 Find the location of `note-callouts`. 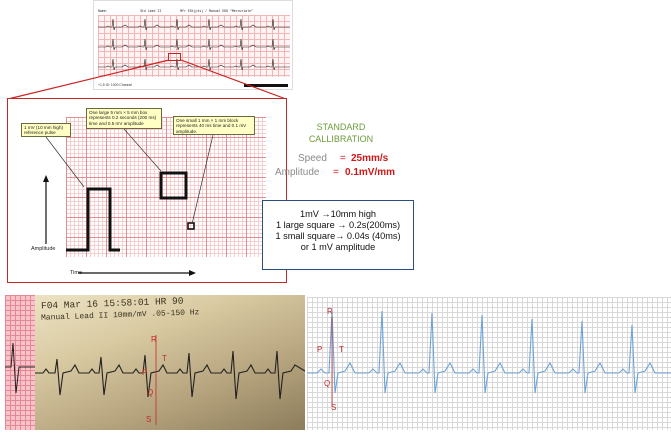

note-callouts is located at coordinates (128, 202).